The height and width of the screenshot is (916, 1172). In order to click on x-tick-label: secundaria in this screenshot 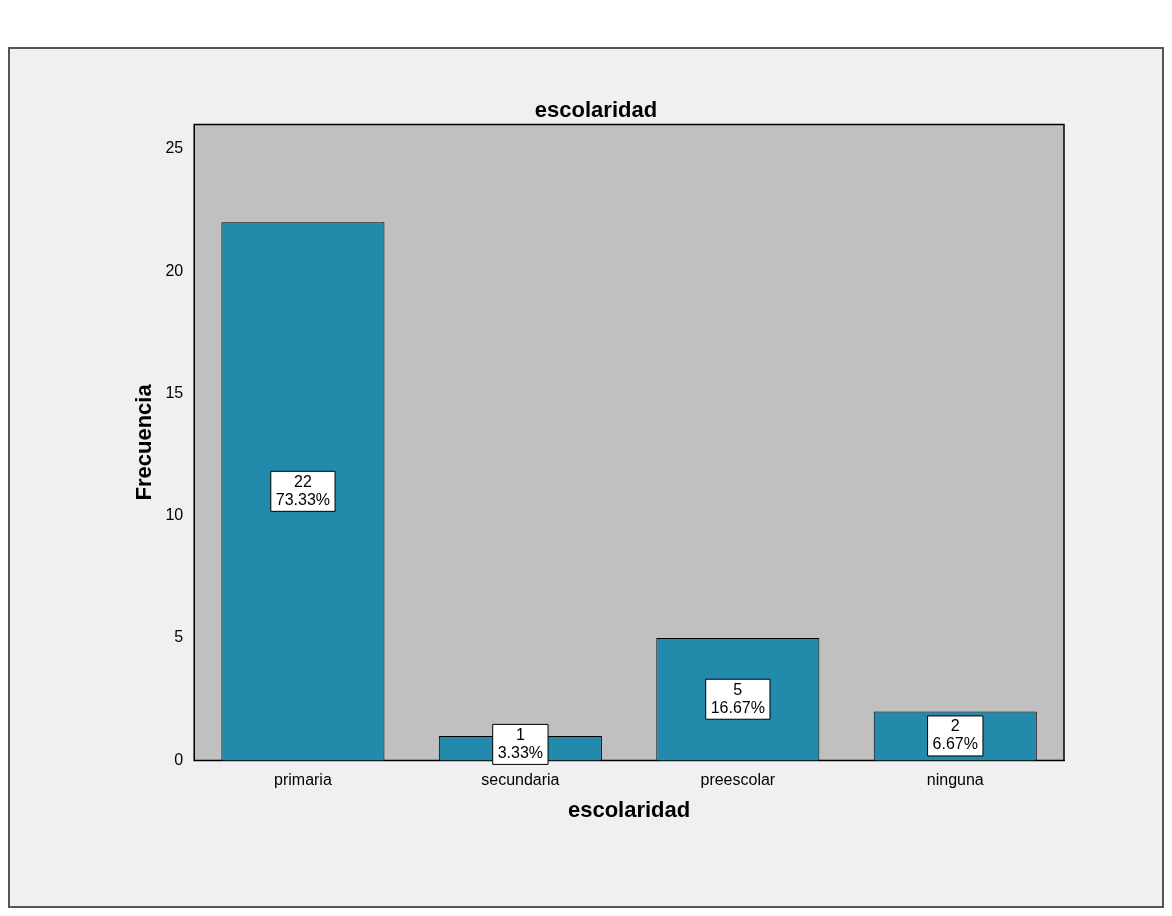, I will do `click(520, 780)`.